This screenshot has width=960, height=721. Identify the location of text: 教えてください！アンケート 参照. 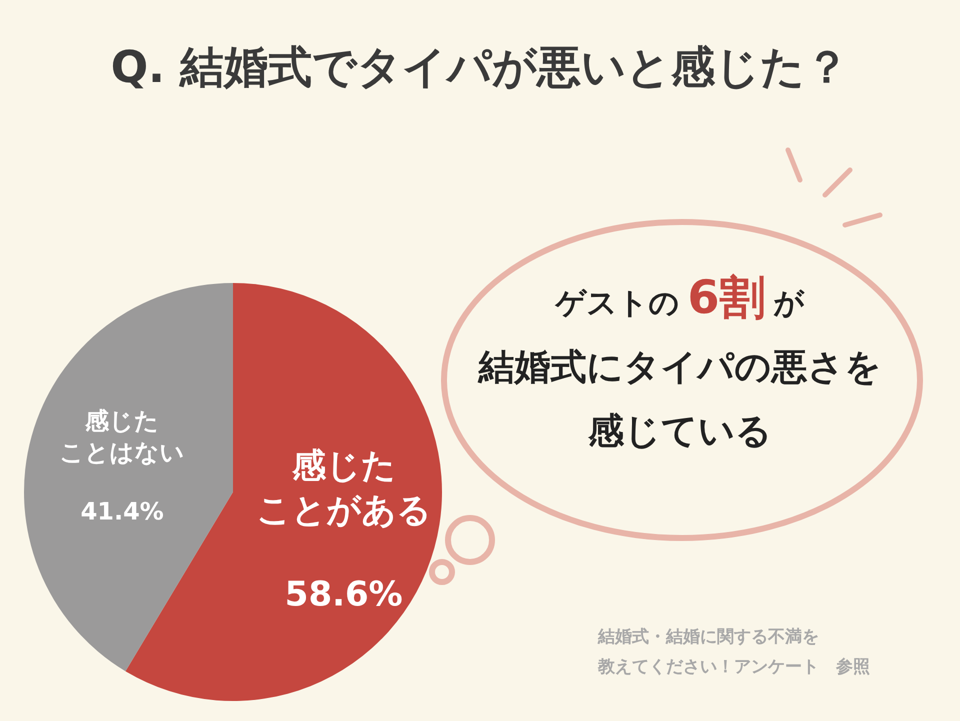
(734, 667).